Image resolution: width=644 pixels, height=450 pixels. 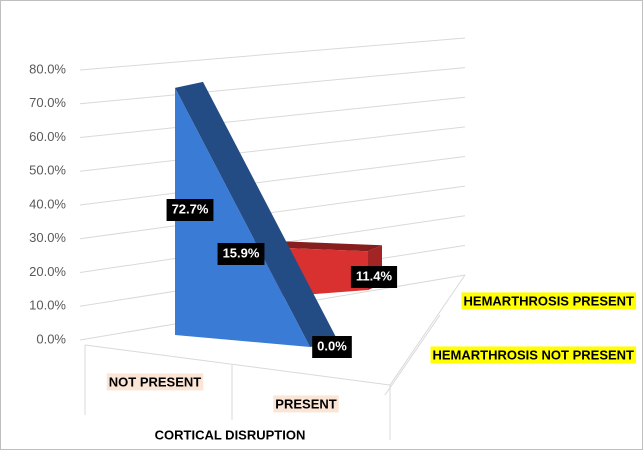 I want to click on data-label-text: 11.4%, so click(x=374, y=275).